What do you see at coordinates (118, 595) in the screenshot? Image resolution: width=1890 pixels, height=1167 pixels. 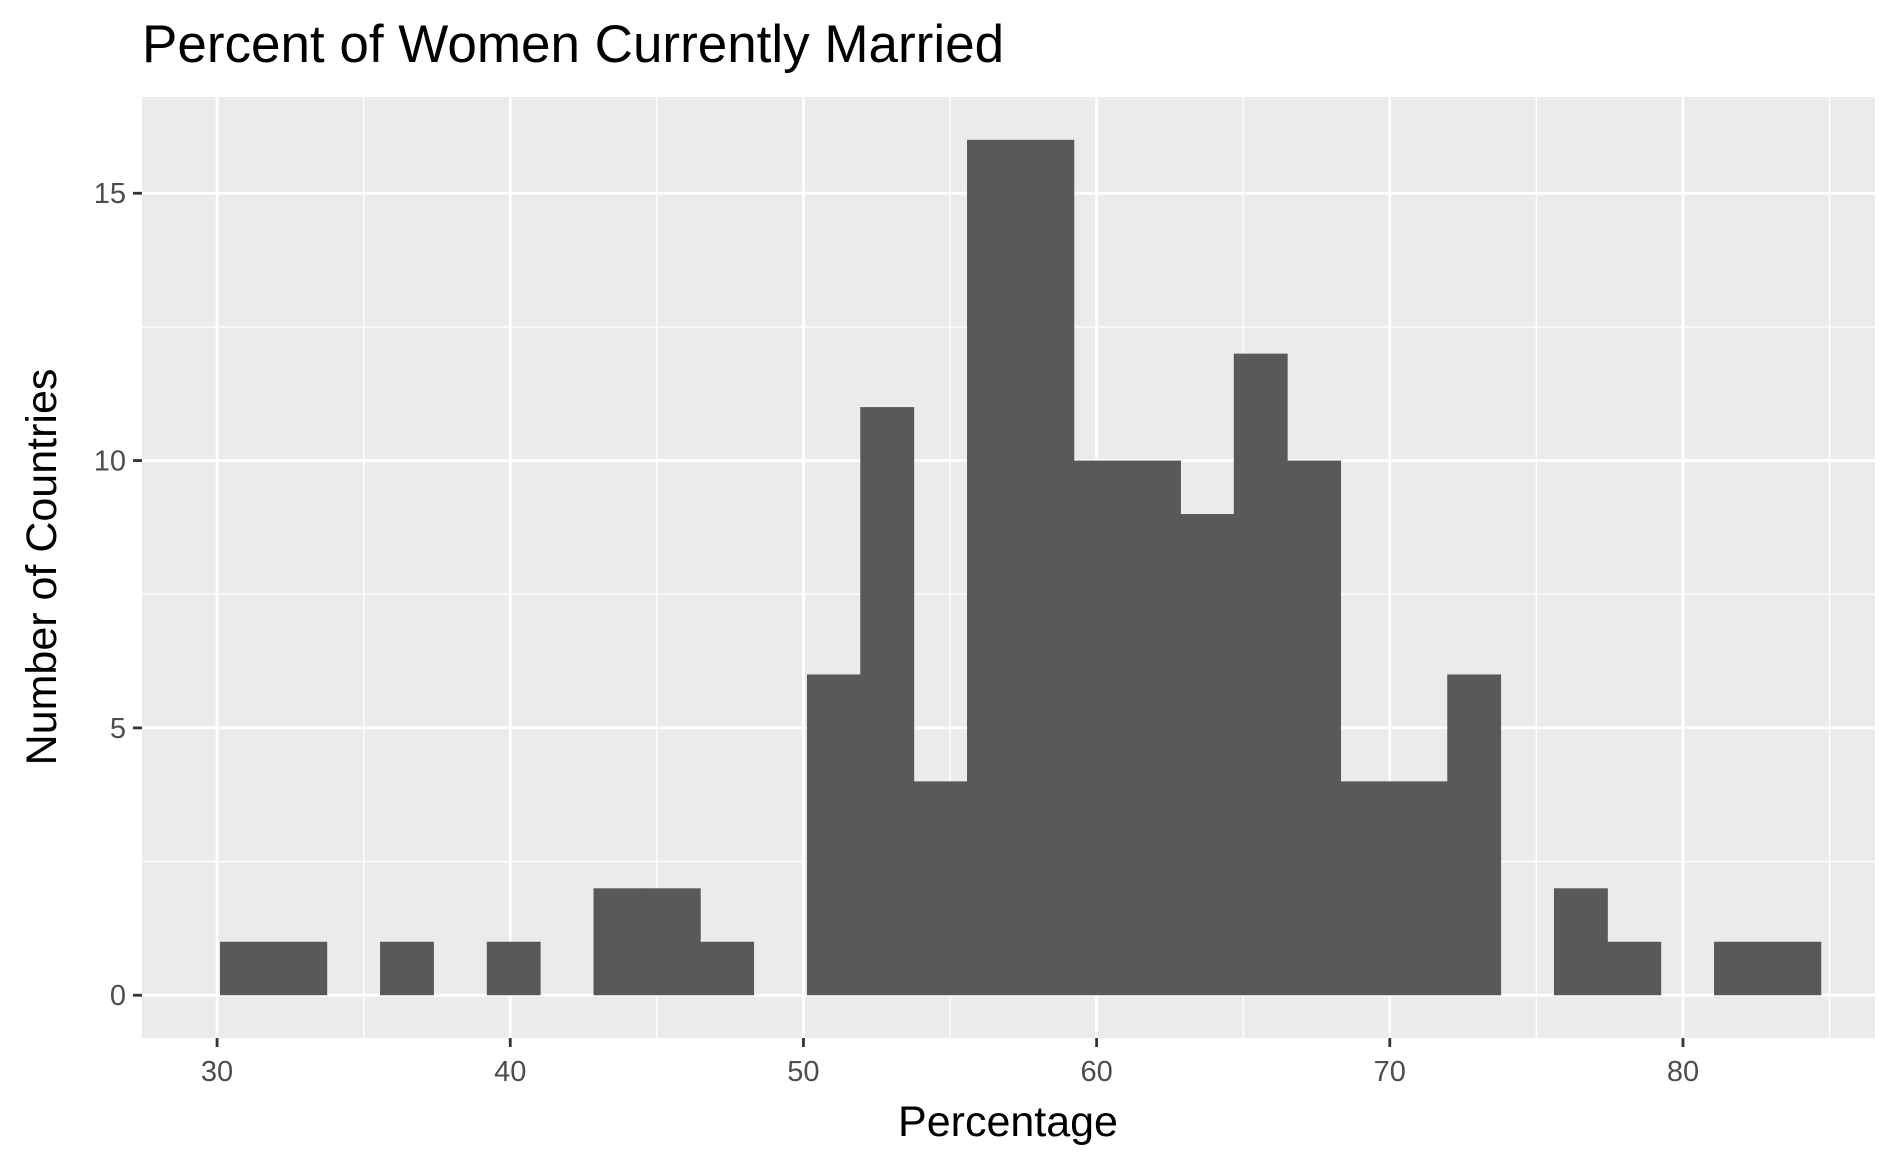 I see `y-axis: 0 5 10 15` at bounding box center [118, 595].